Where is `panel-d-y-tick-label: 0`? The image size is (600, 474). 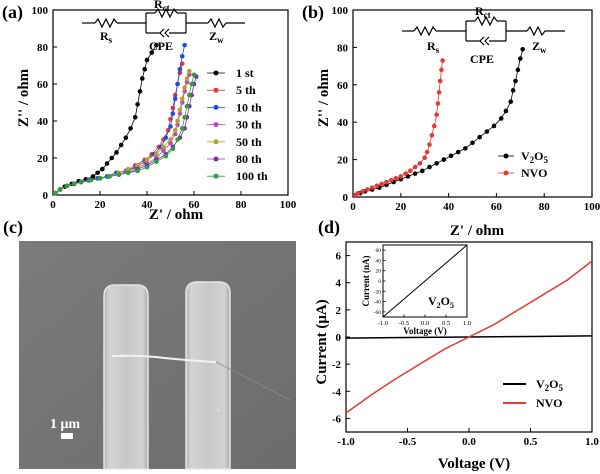
panel-d-y-tick-label: 0 is located at coordinates (339, 338).